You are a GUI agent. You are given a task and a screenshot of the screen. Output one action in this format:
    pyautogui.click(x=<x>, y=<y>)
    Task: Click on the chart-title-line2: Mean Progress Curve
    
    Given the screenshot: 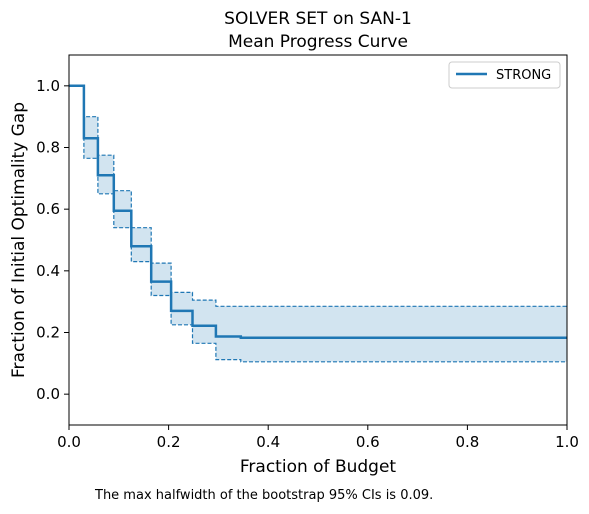 What is the action you would take?
    pyautogui.click(x=318, y=42)
    